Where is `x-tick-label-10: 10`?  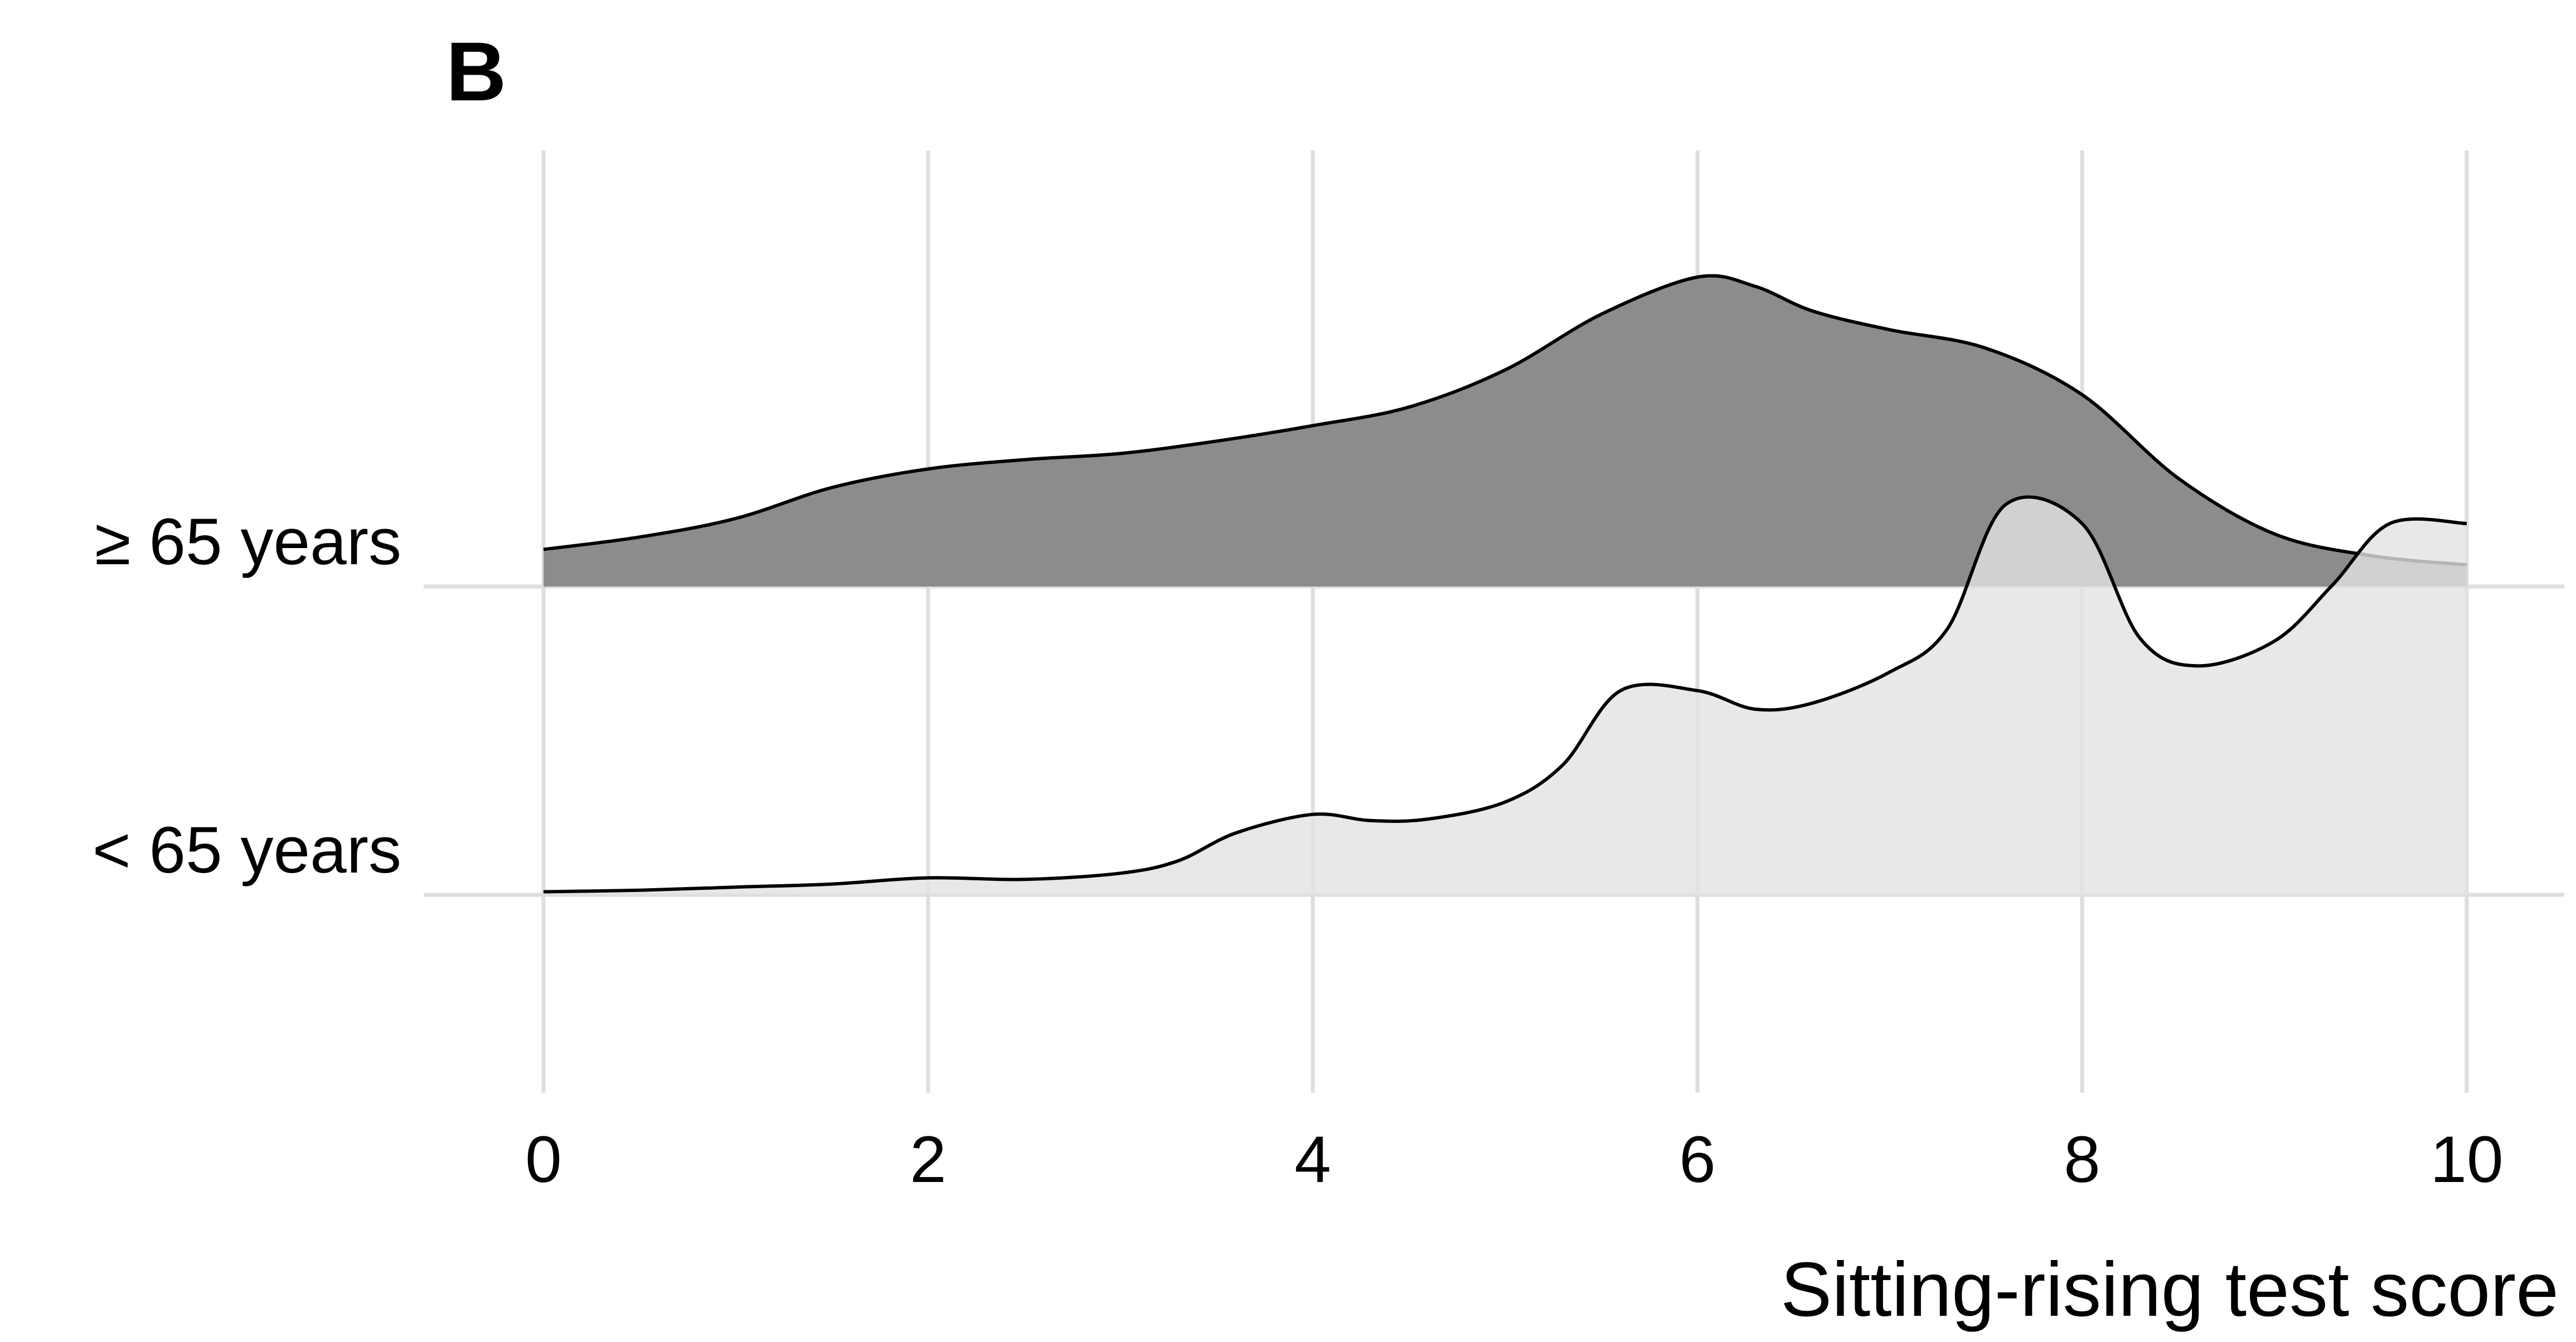 x-tick-label-10: 10 is located at coordinates (2466, 1159).